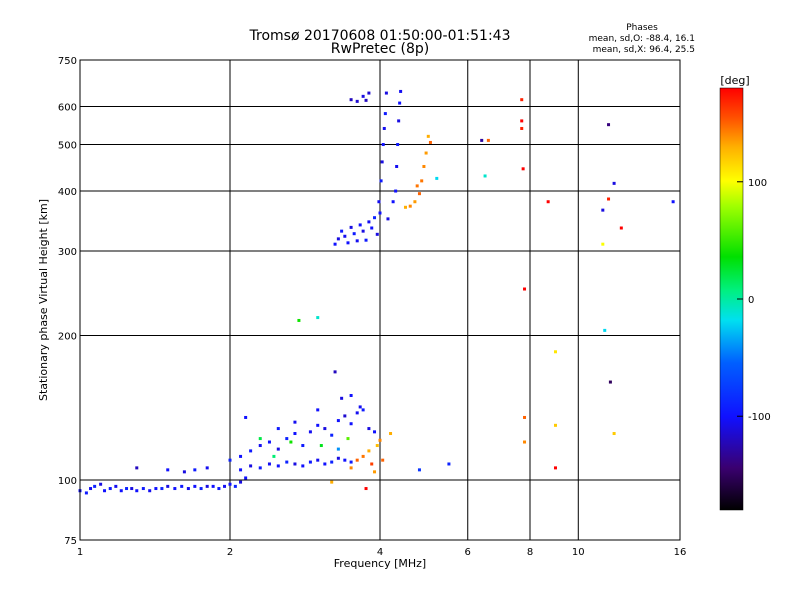 The image size is (800, 600). What do you see at coordinates (380, 49) in the screenshot?
I see `chart-subtitle: RwPretec (8p)` at bounding box center [380, 49].